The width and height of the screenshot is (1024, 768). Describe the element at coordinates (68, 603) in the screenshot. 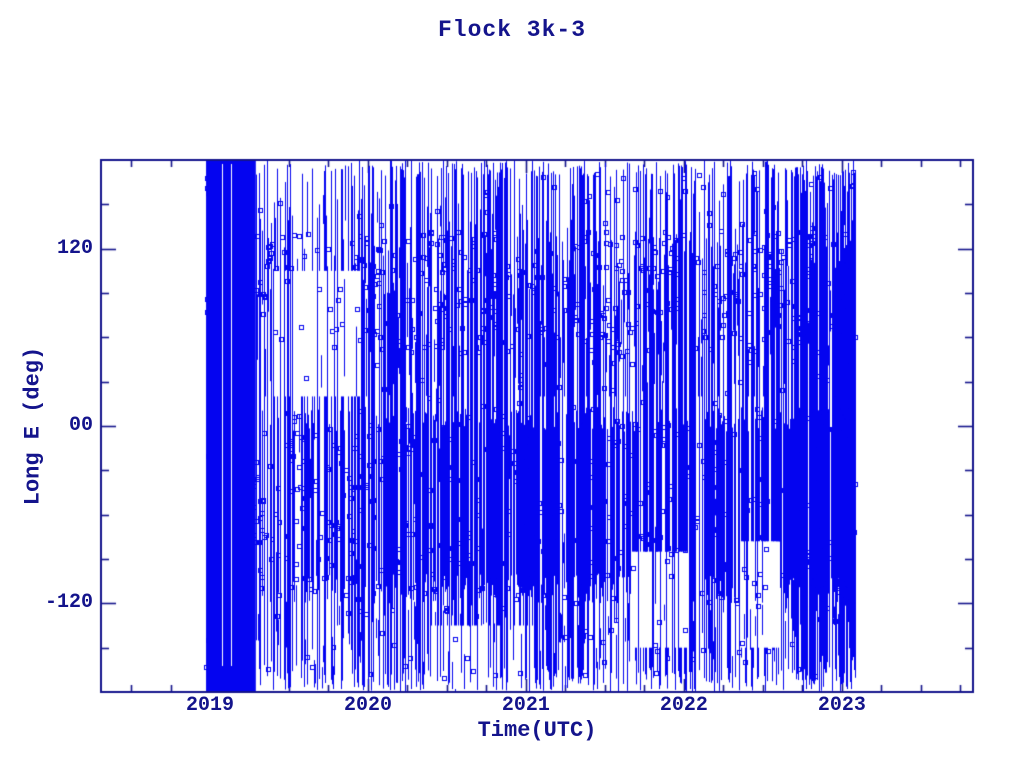

I see `y-tick-label--120: -120` at that location.